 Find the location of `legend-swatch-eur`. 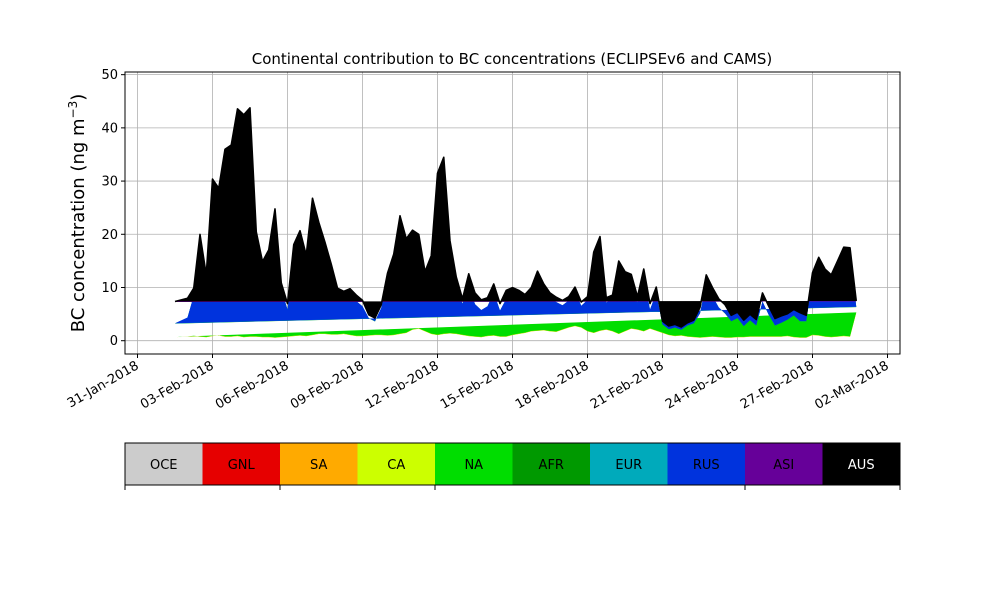

legend-swatch-eur is located at coordinates (629, 464).